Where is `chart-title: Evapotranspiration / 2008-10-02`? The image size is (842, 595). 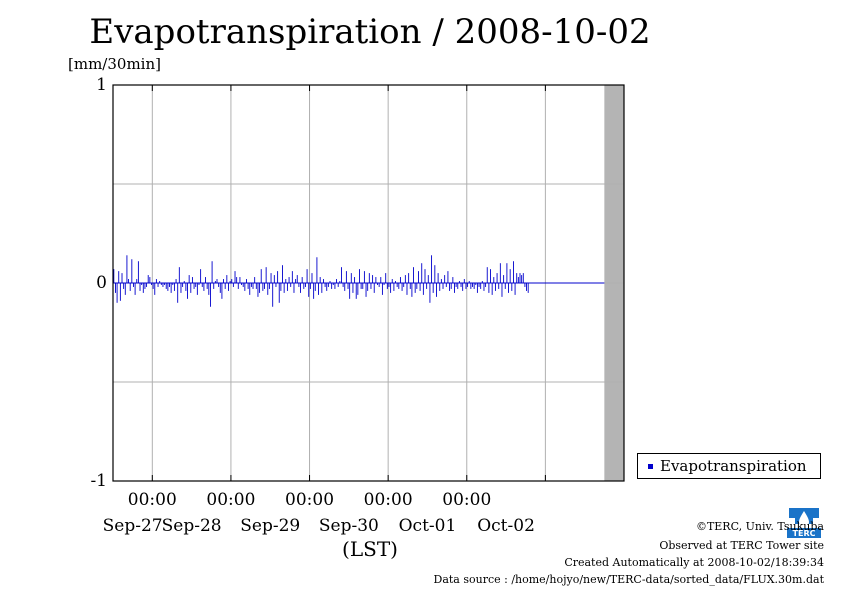
chart-title: Evapotranspiration / 2008-10-02 is located at coordinates (370, 32).